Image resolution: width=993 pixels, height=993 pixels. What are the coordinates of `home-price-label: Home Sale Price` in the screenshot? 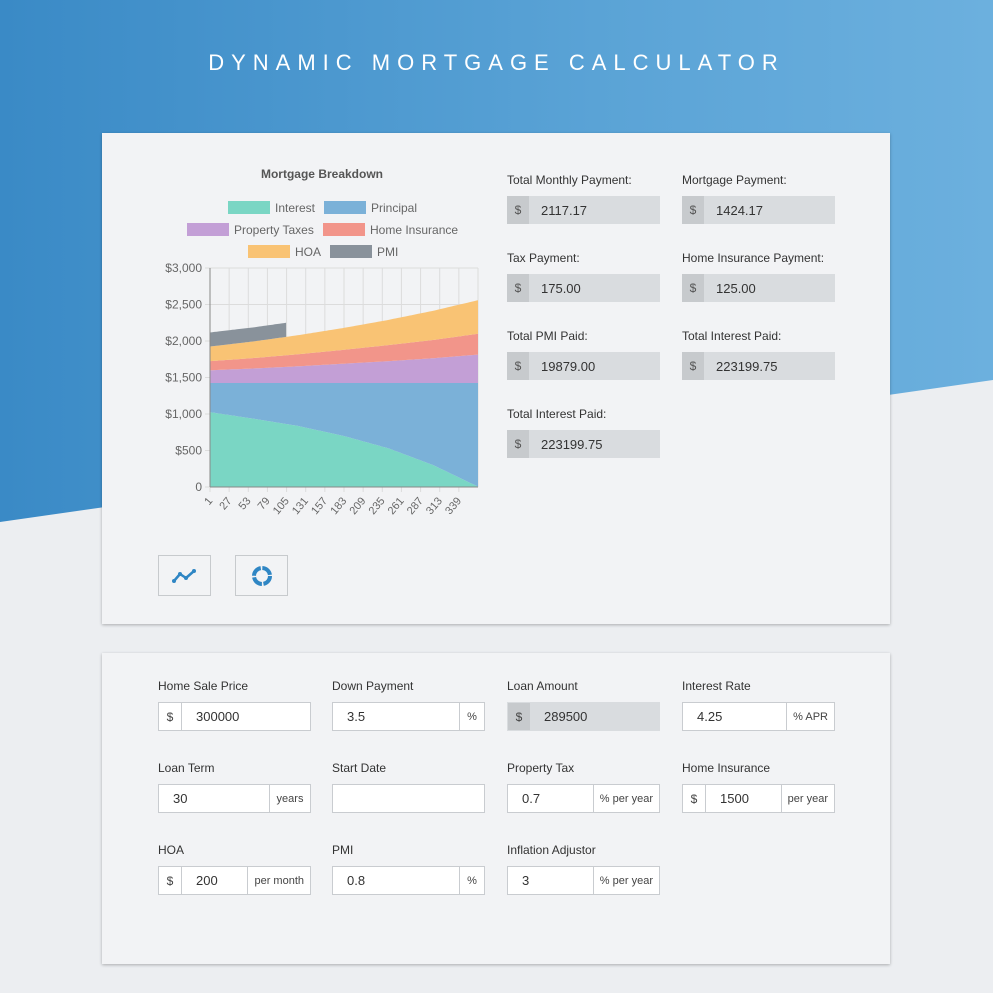 It's located at (203, 686).